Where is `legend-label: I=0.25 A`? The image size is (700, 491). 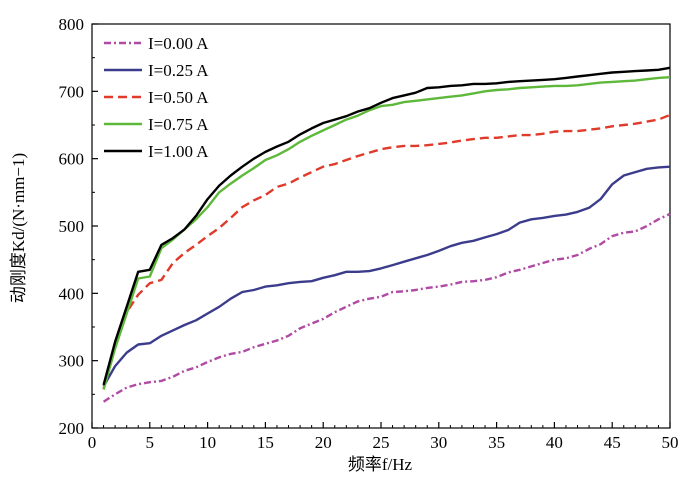
legend-label: I=0.25 A is located at coordinates (178, 70).